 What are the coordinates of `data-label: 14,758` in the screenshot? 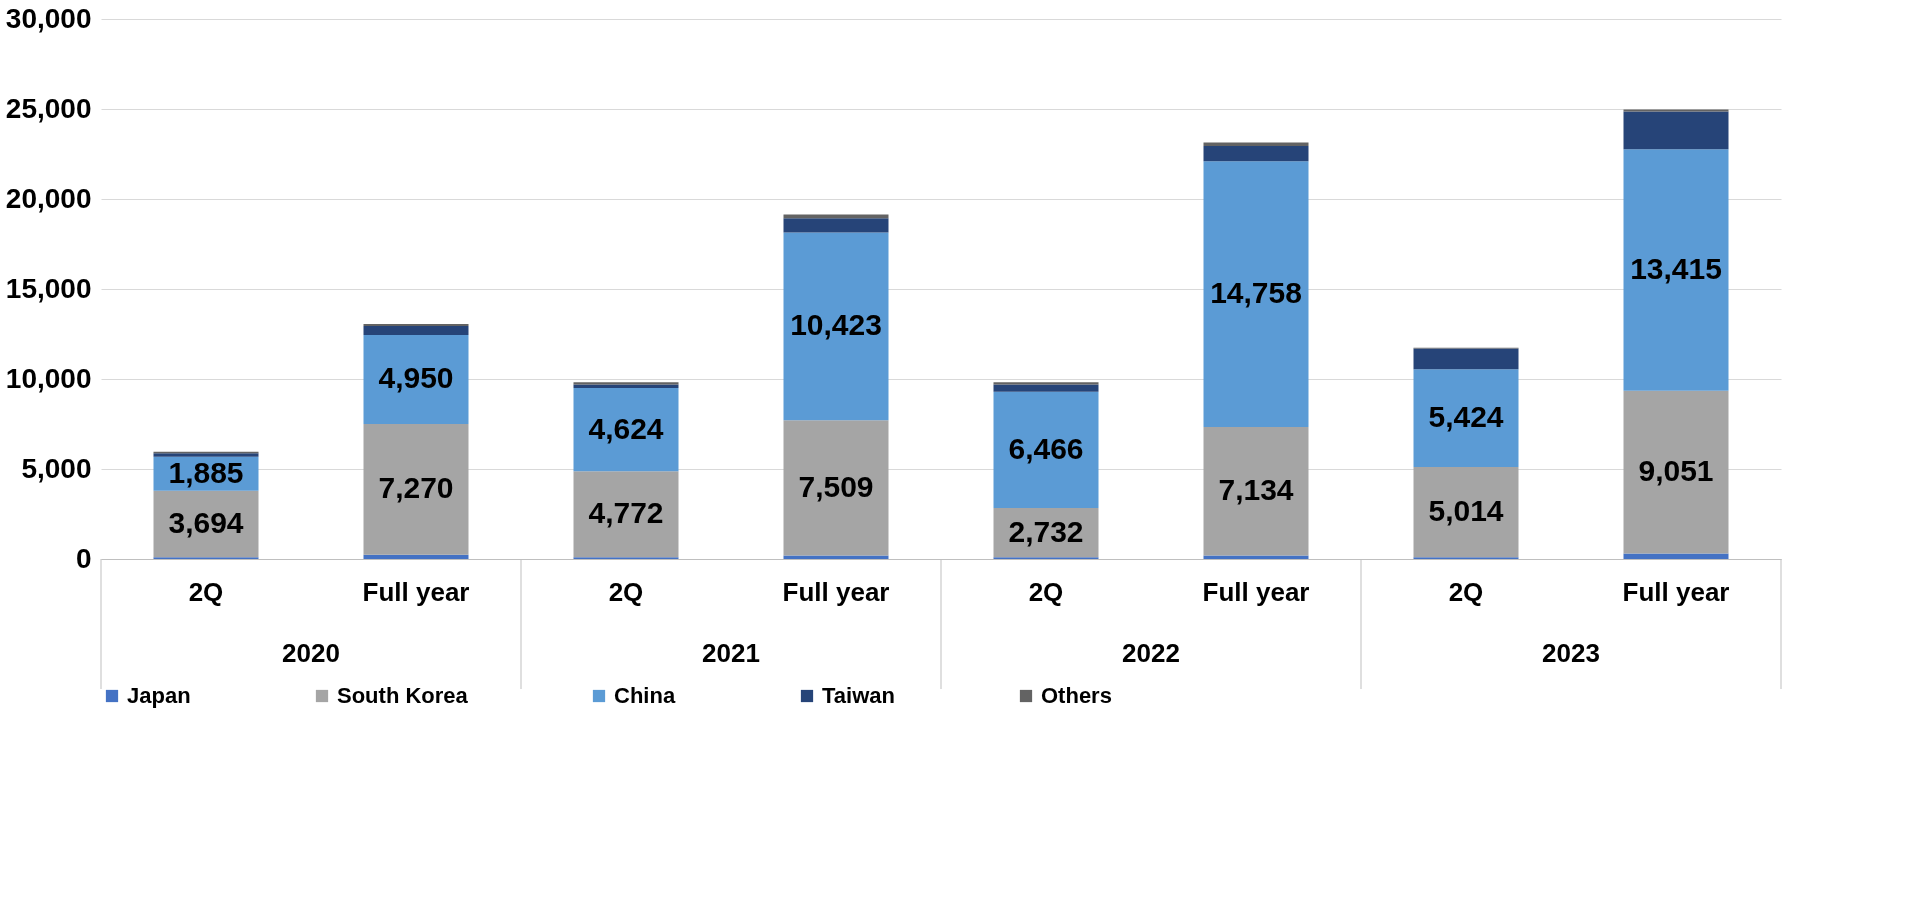 It's located at (1256, 293).